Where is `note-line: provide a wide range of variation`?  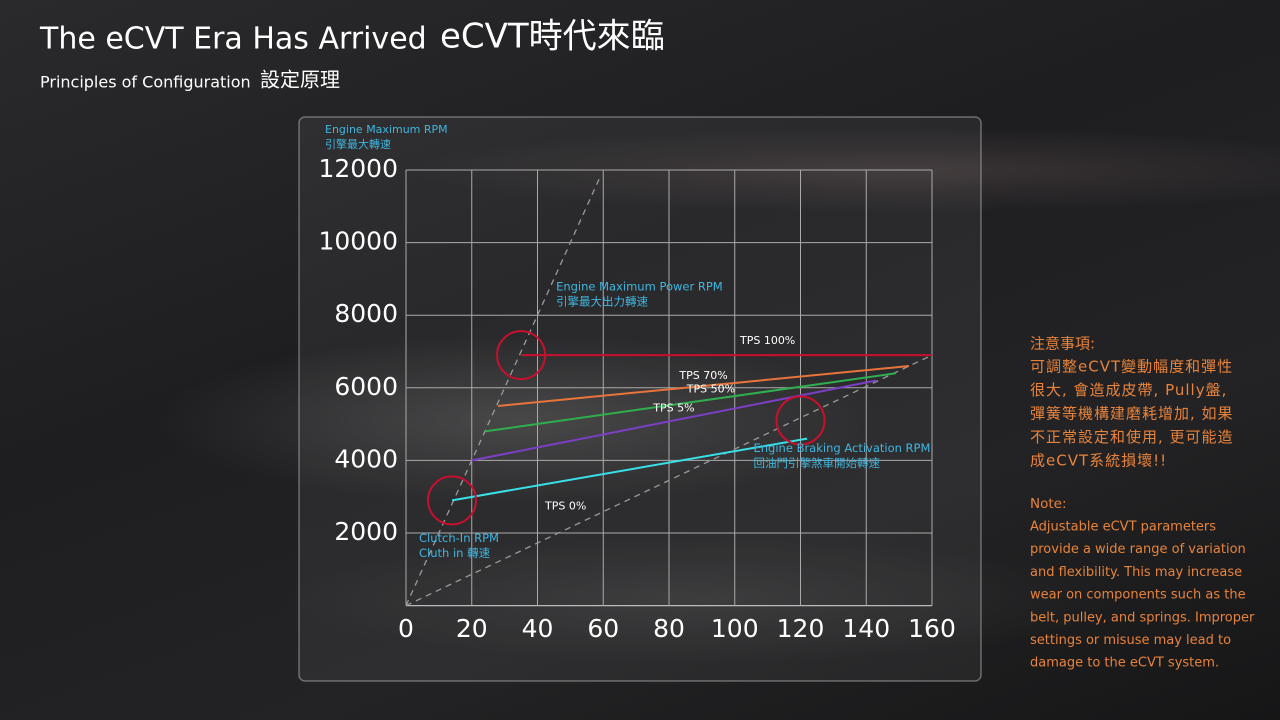 note-line: provide a wide range of variation is located at coordinates (1138, 549).